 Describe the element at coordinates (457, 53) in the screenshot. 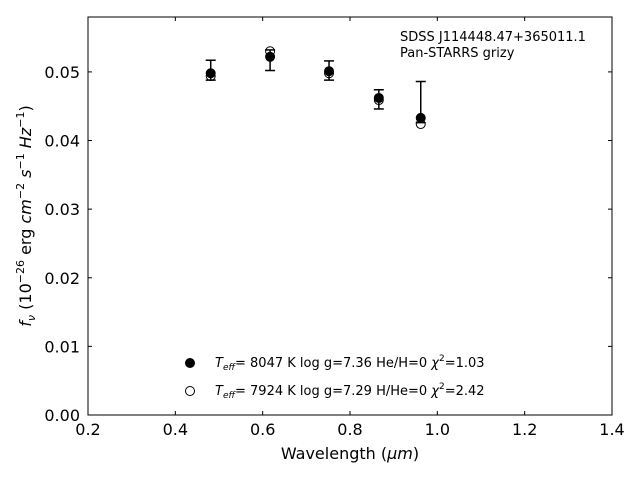

I see `annotation-line-2: Pan-STARRS grizy` at that location.